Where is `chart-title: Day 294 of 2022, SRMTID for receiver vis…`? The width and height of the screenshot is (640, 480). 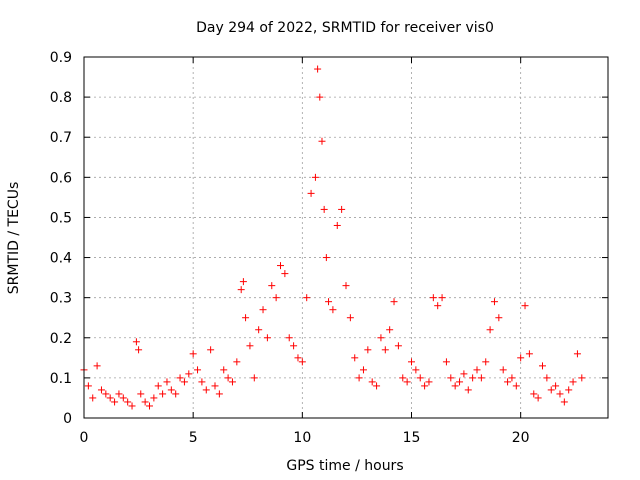
chart-title: Day 294 of 2022, SRMTID for receiver vis… is located at coordinates (345, 28).